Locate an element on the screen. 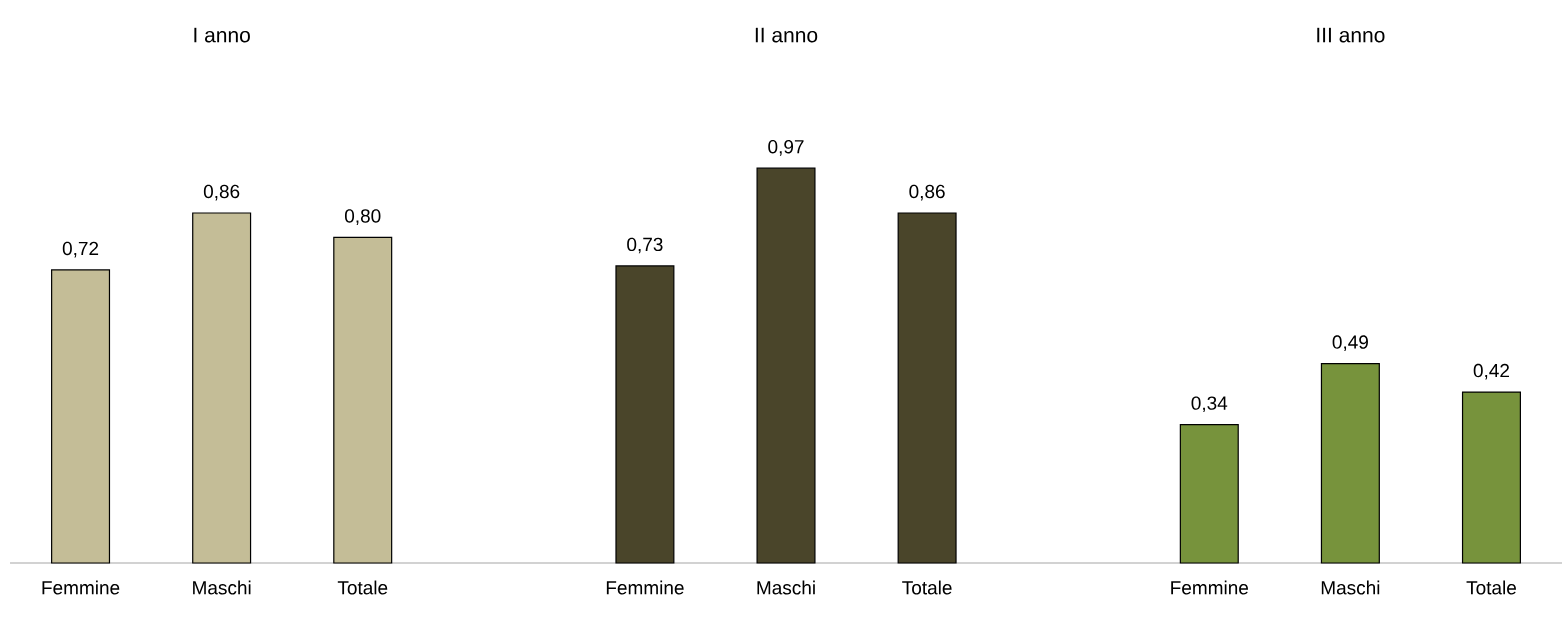  text: I anno is located at coordinates (222, 35).